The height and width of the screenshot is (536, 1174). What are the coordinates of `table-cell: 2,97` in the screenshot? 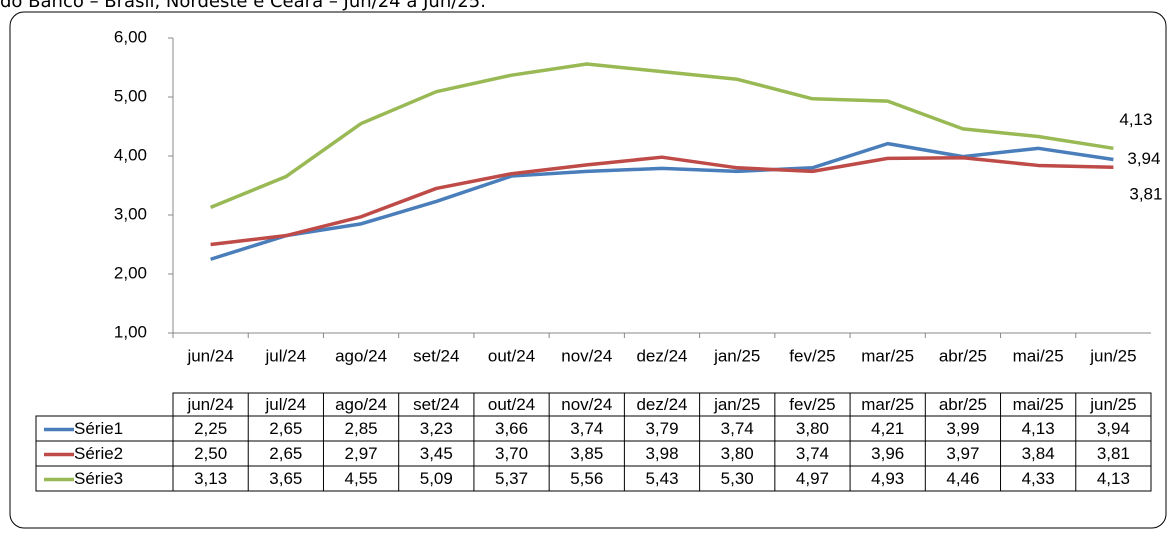 It's located at (361, 453).